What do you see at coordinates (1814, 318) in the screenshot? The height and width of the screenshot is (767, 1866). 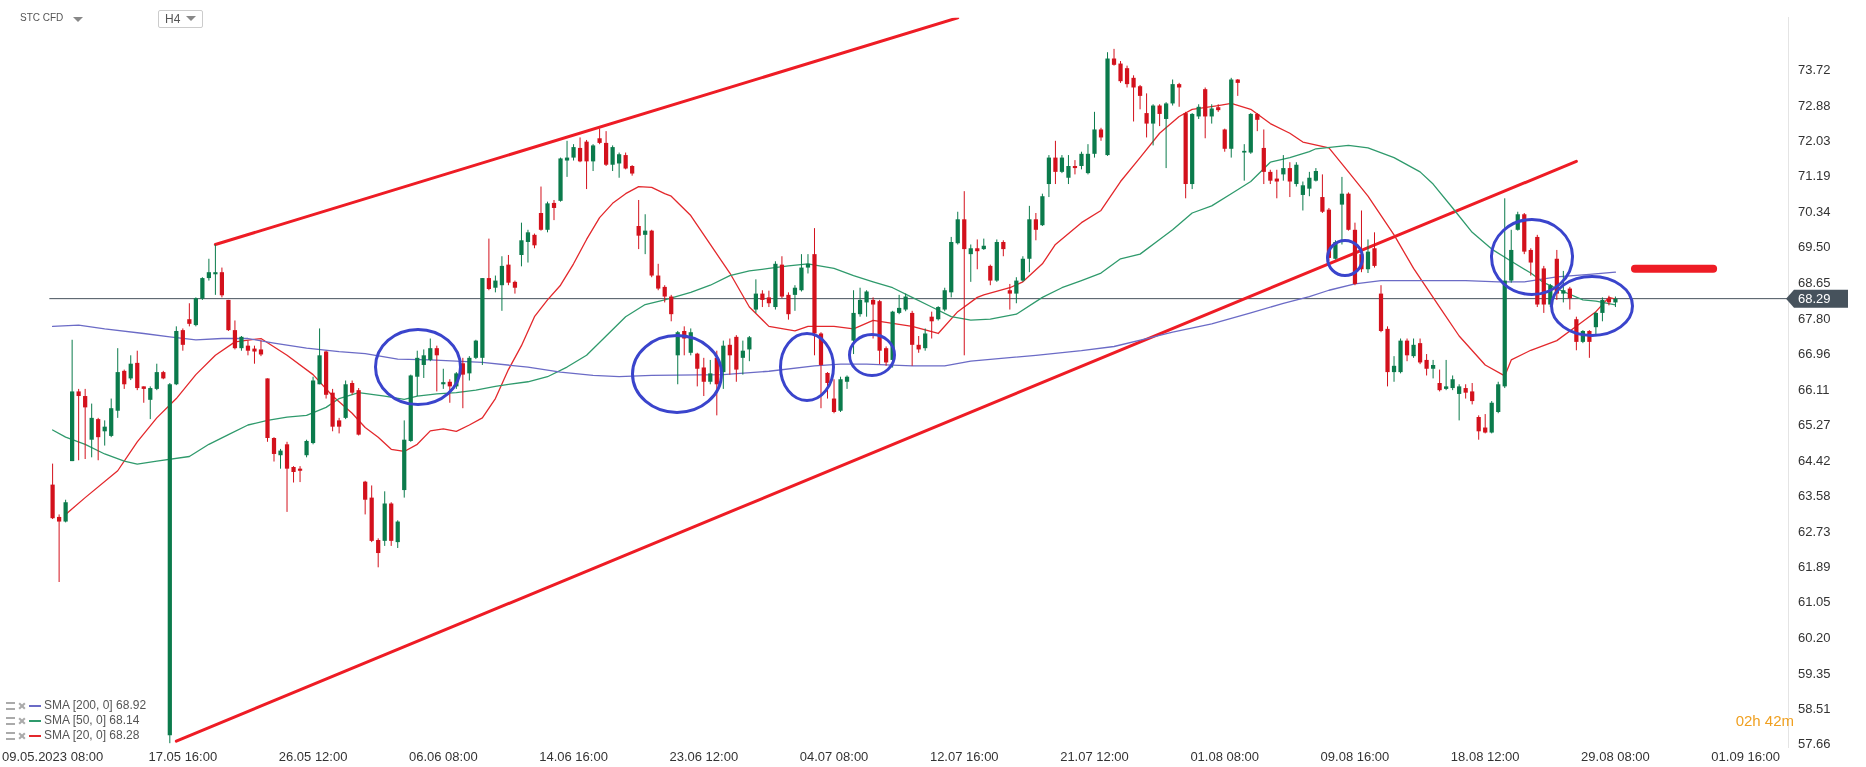 I see `y-tick-label: 67.80` at bounding box center [1814, 318].